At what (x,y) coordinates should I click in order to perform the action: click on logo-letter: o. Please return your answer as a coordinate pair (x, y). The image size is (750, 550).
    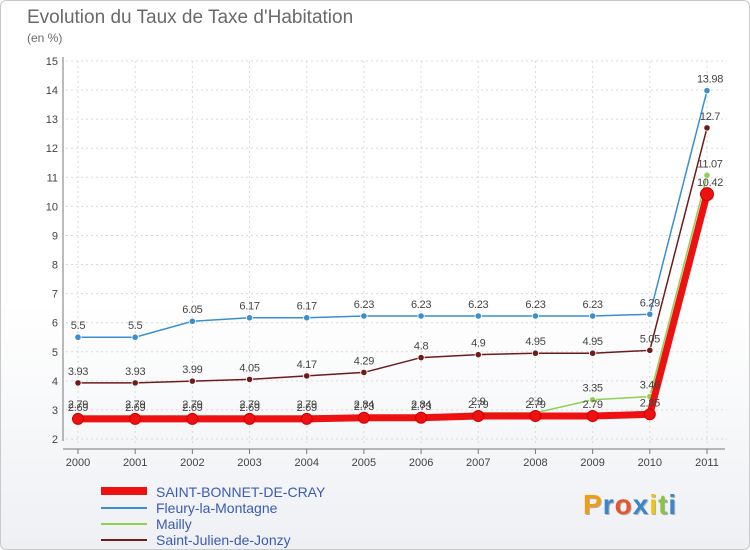
    Looking at the image, I should click on (623, 504).